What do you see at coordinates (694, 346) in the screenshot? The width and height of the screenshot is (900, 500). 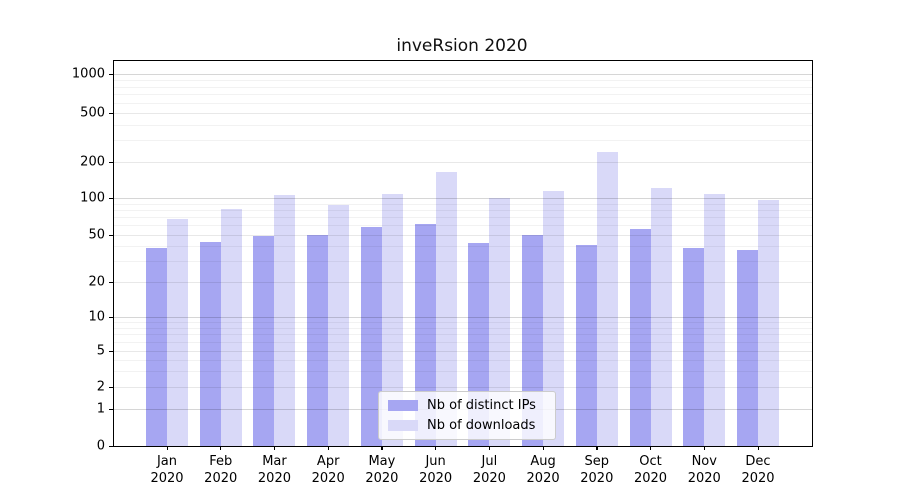 I see `bar-ips-nov` at bounding box center [694, 346].